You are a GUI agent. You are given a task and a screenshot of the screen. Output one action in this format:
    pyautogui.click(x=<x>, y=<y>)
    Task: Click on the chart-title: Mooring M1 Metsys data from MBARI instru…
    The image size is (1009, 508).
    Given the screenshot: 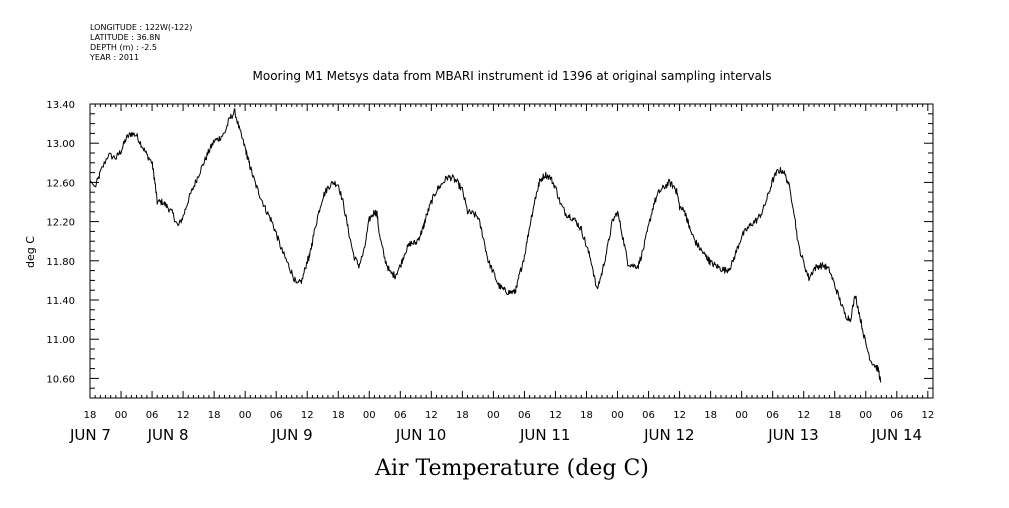 What is the action you would take?
    pyautogui.click(x=512, y=76)
    